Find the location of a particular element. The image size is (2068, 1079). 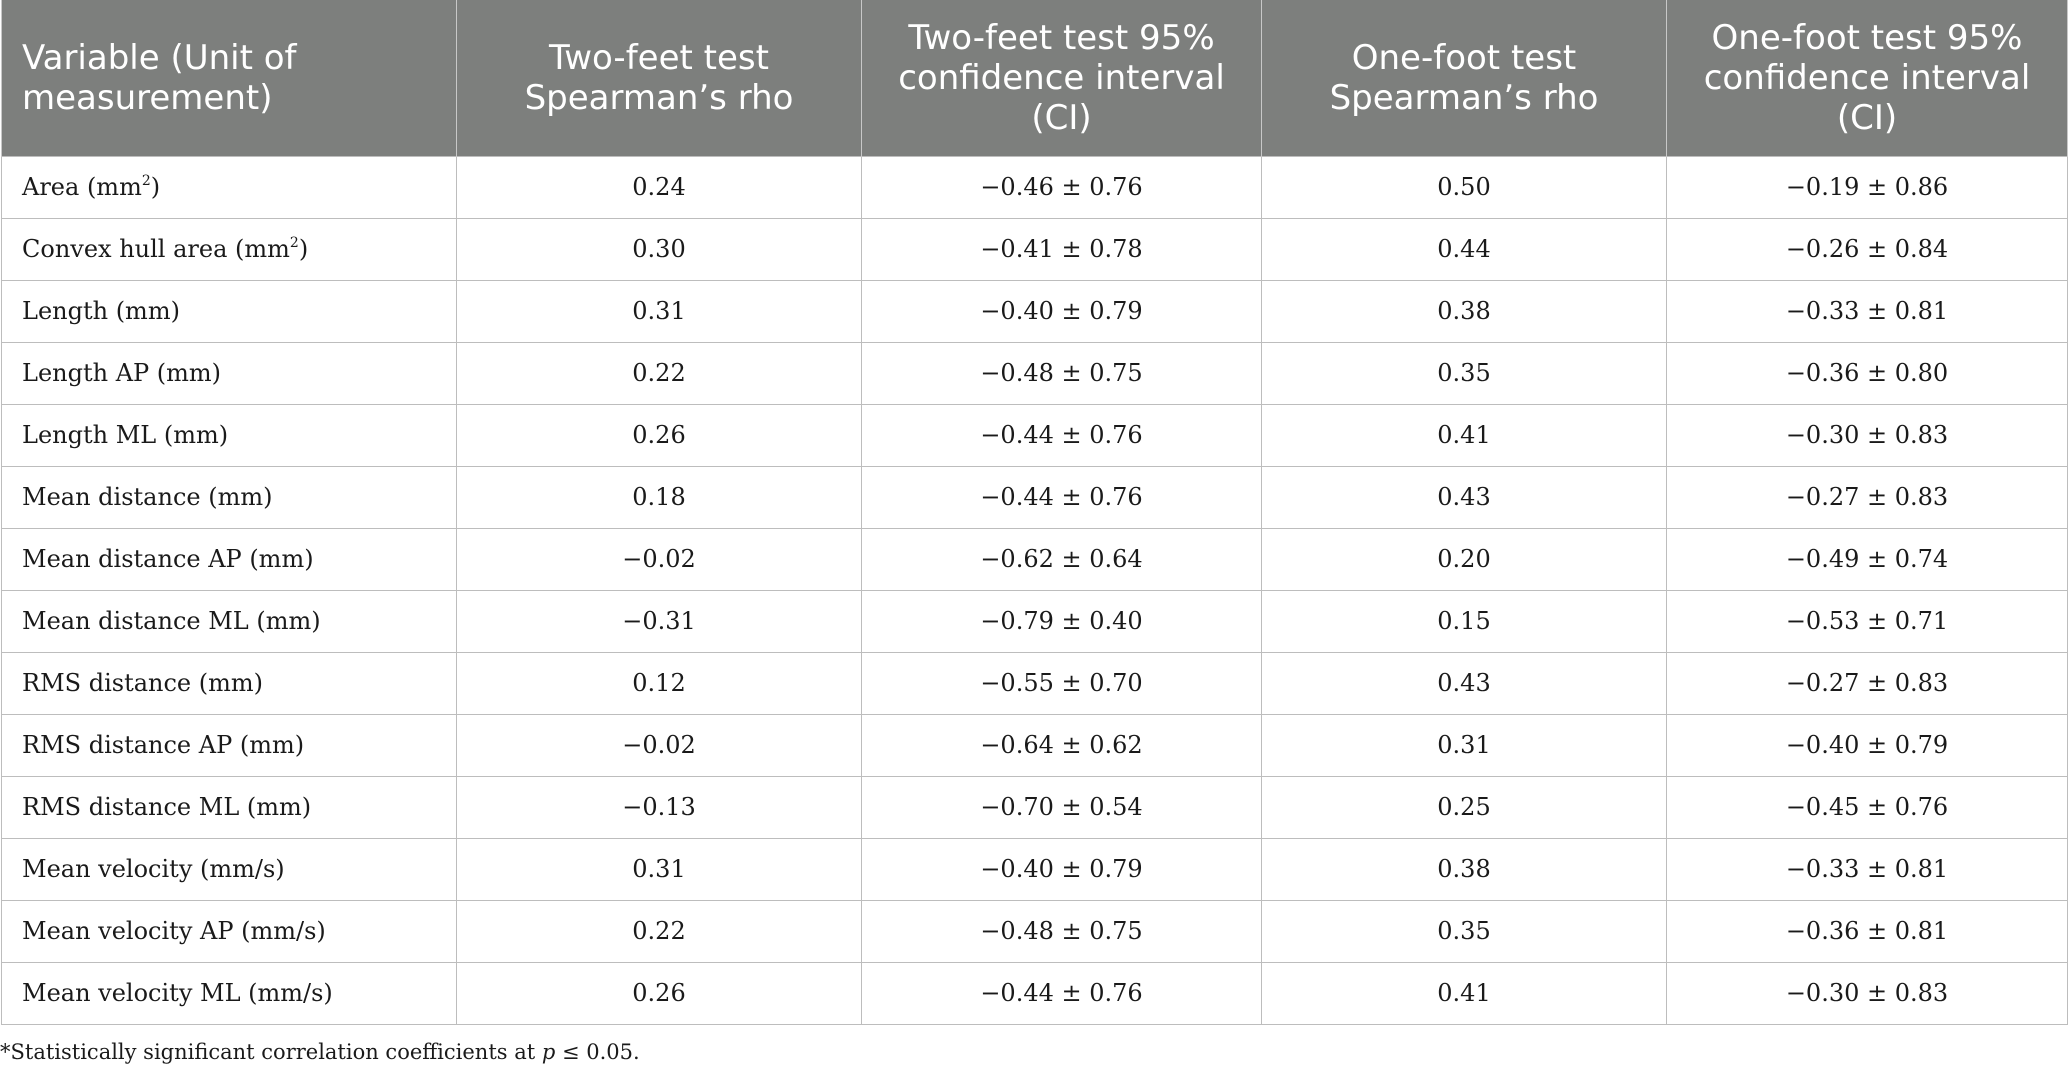

cell-variable: Mean distance (mm) is located at coordinates (229, 497).